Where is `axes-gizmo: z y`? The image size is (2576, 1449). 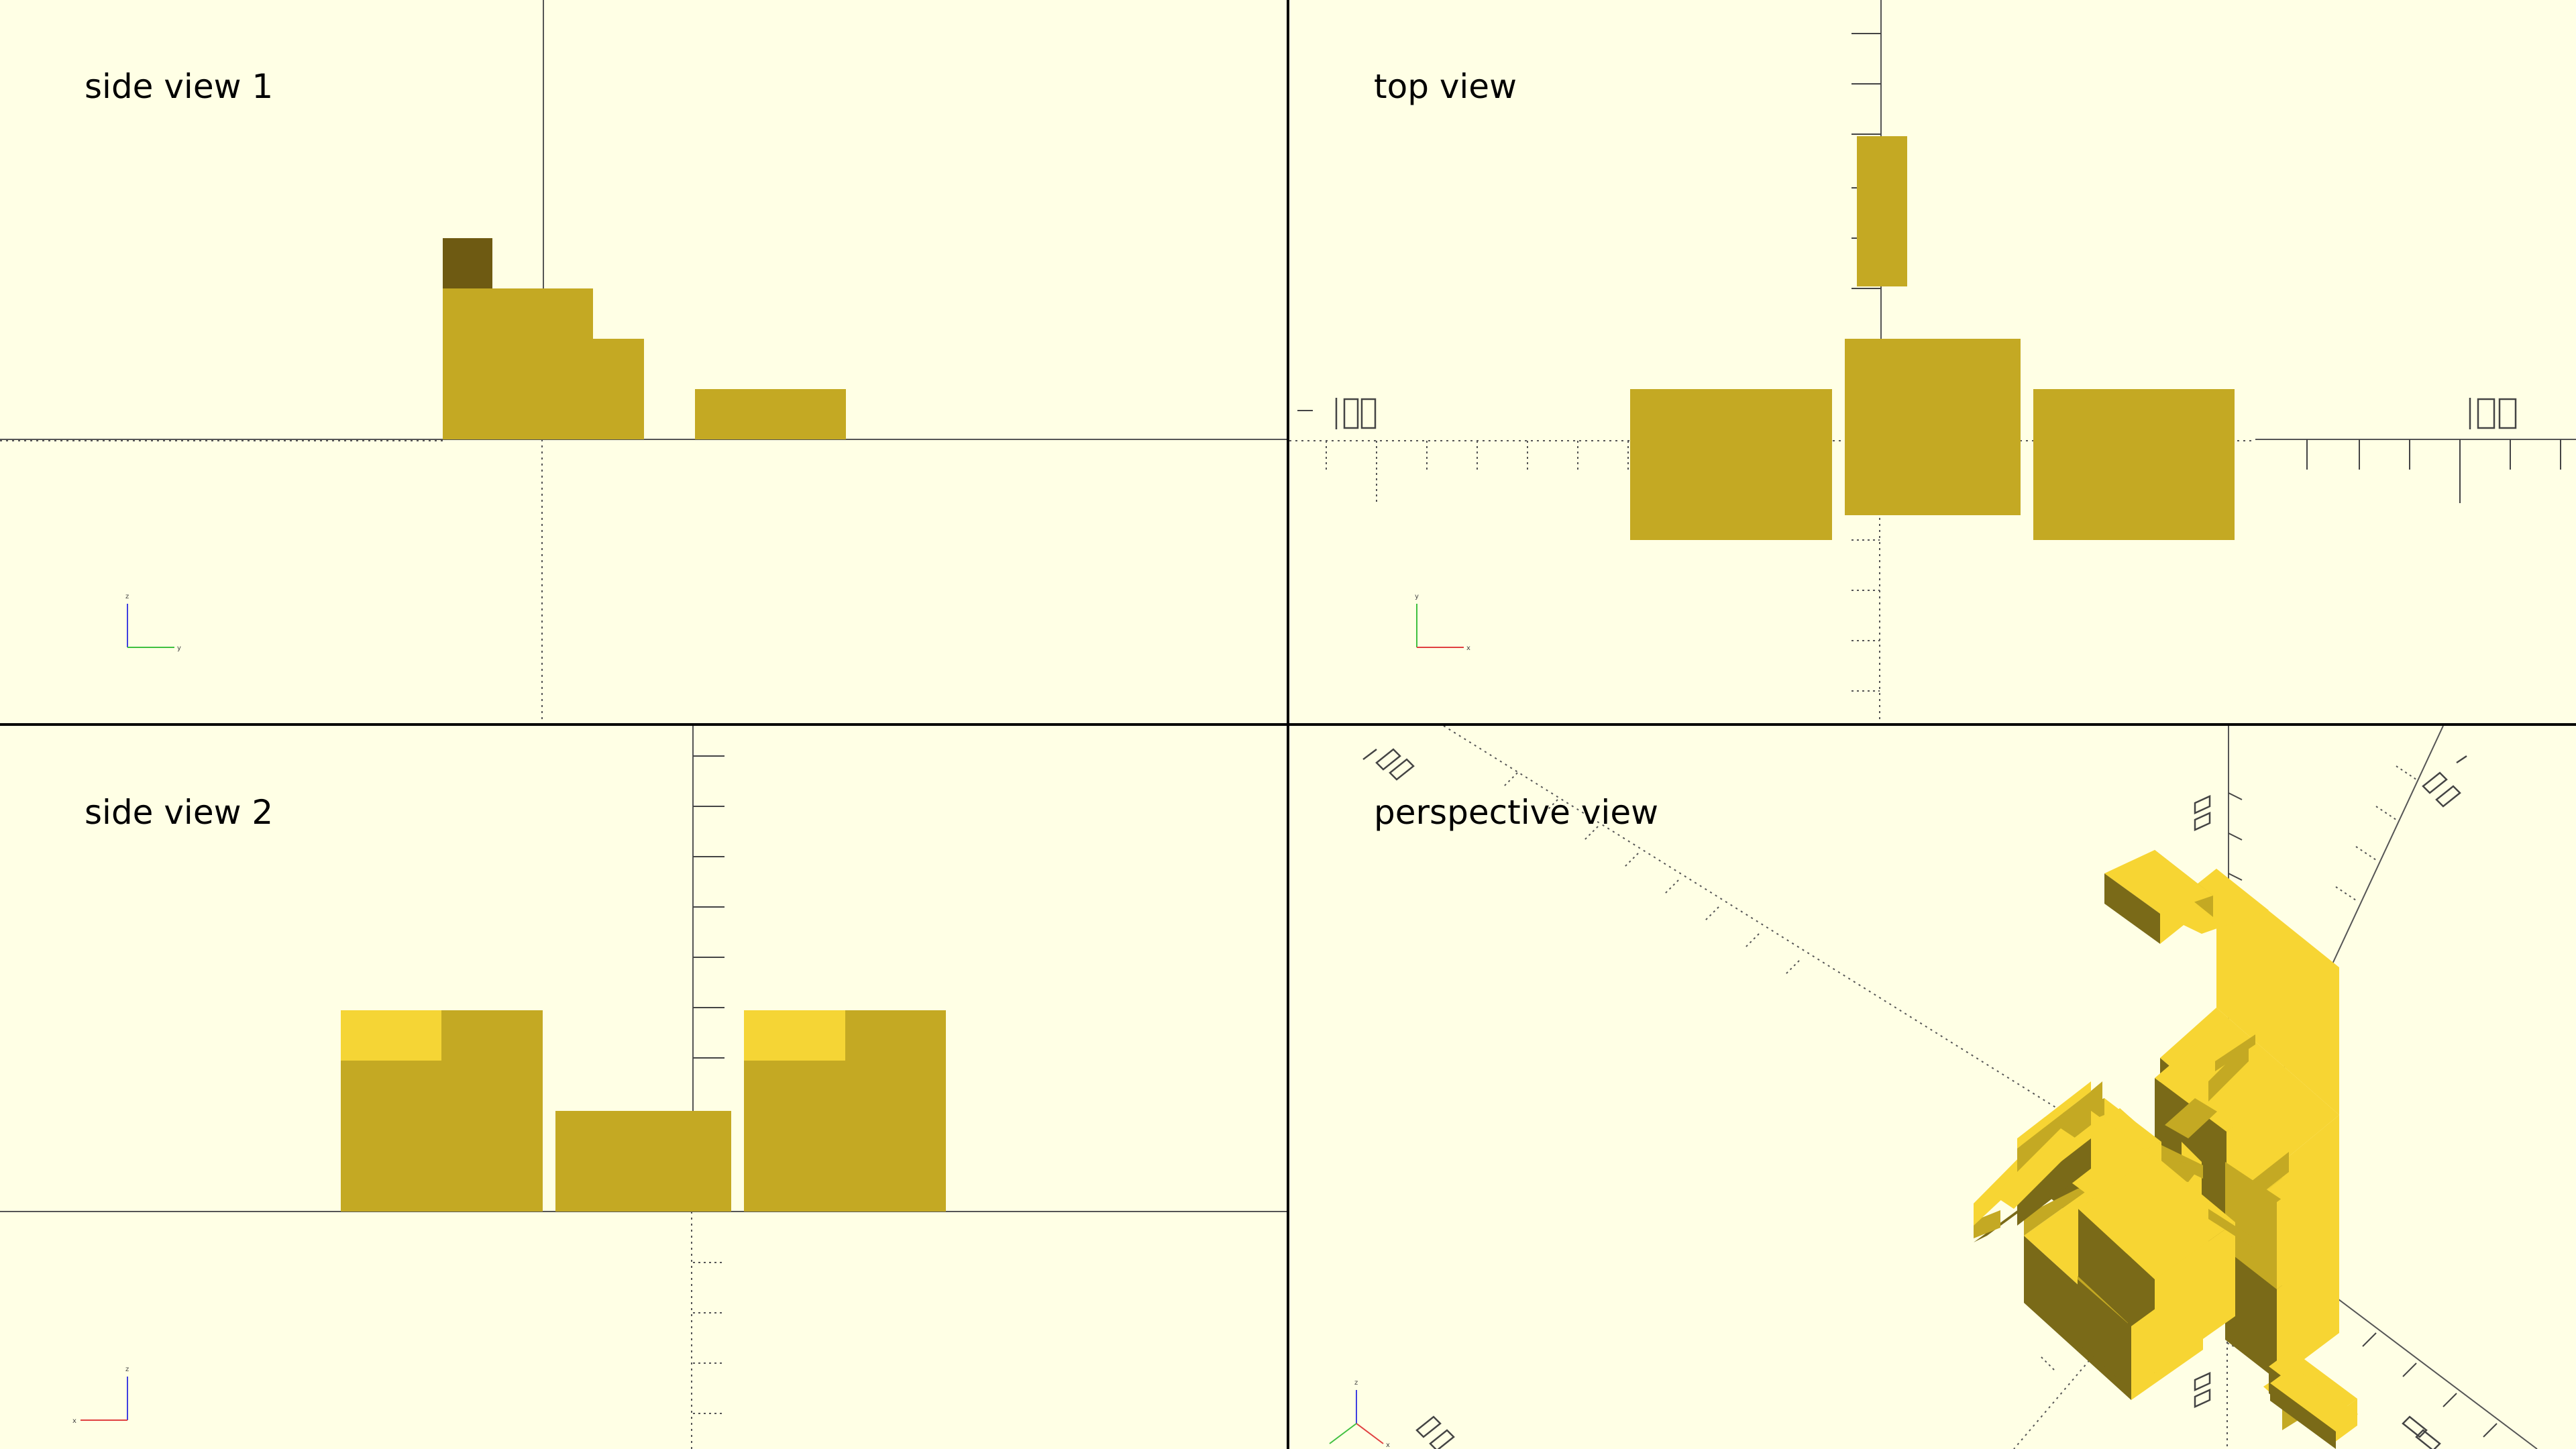
axes-gizmo: z y is located at coordinates (153, 622).